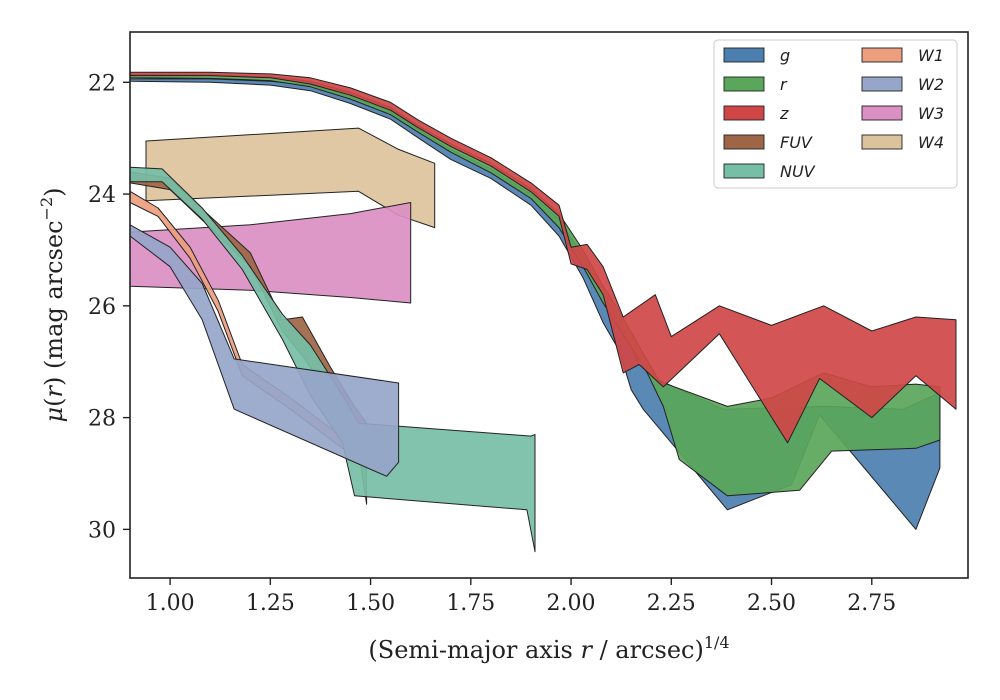 The width and height of the screenshot is (1000, 700). I want to click on legend-swatch-w4, so click(882, 142).